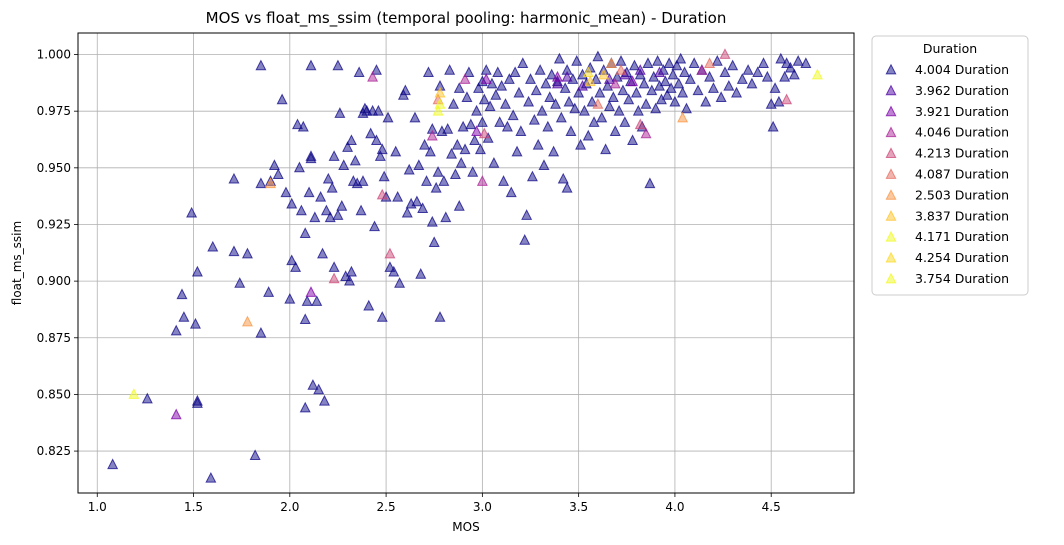 This screenshot has height=545, width=1064. Describe the element at coordinates (97, 507) in the screenshot. I see `x-tick-label: 1.0` at that location.